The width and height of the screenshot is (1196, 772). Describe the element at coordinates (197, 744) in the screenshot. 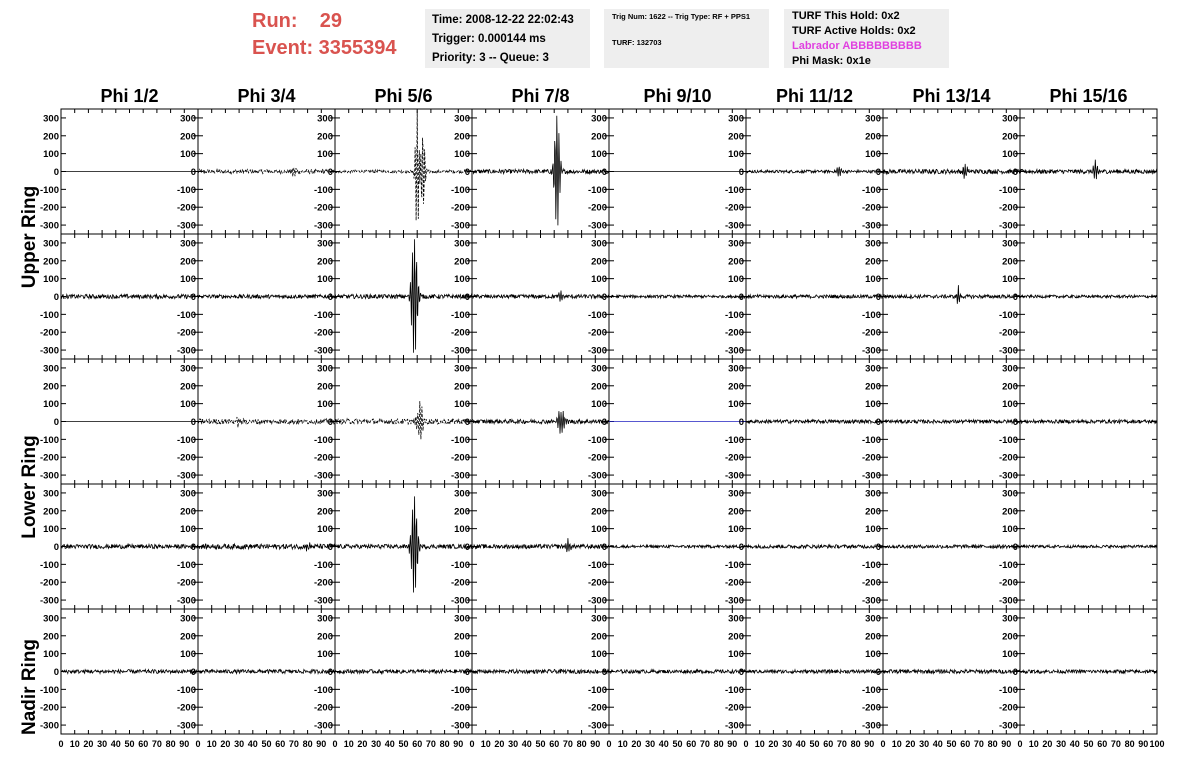

I see `x-tick-label: 0` at that location.